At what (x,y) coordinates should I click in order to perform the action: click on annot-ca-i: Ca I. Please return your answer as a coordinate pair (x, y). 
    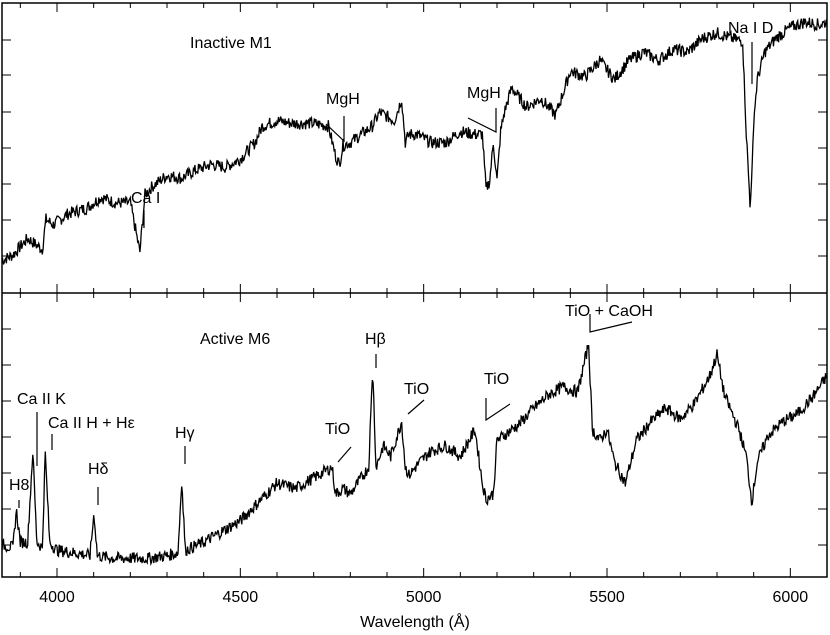
    Looking at the image, I should click on (145, 198).